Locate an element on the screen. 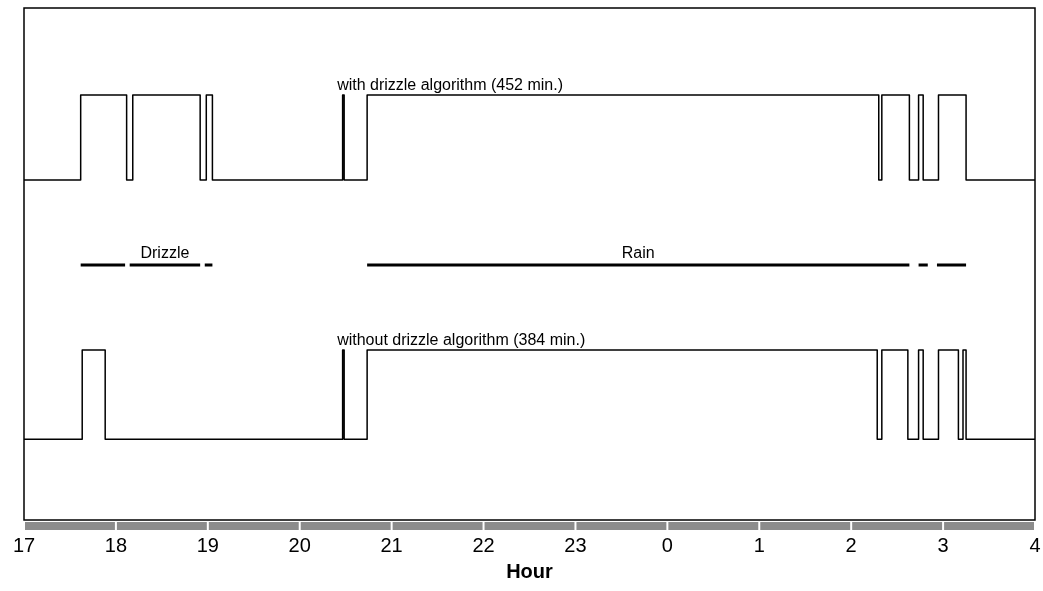 Image resolution: width=1043 pixels, height=591 pixels. x-axis-title: Hour is located at coordinates (530, 571).